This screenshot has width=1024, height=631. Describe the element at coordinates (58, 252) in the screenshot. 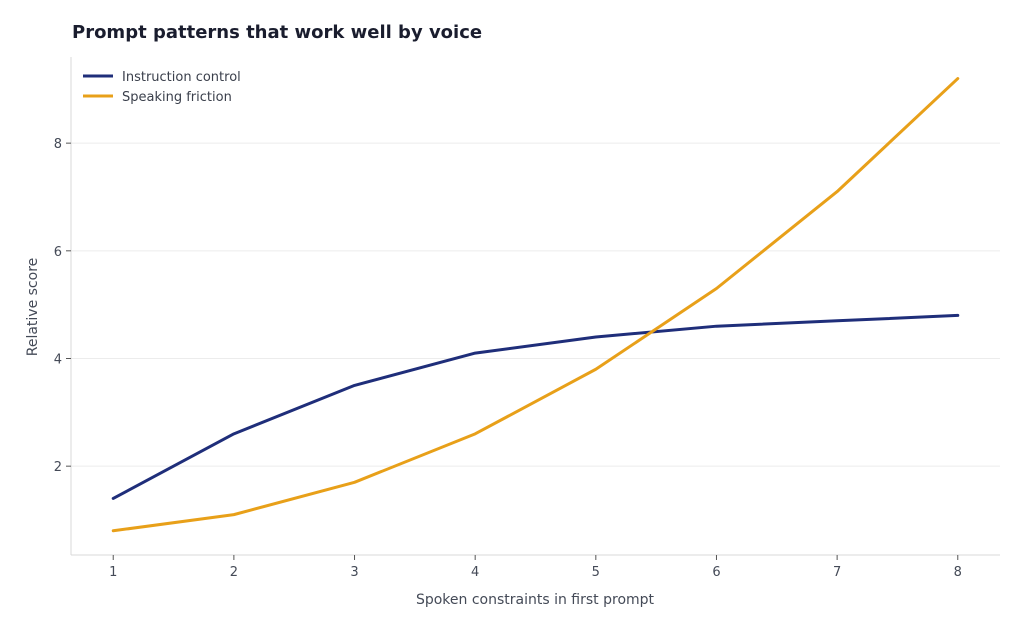

I see `y-tick-label: 6` at that location.